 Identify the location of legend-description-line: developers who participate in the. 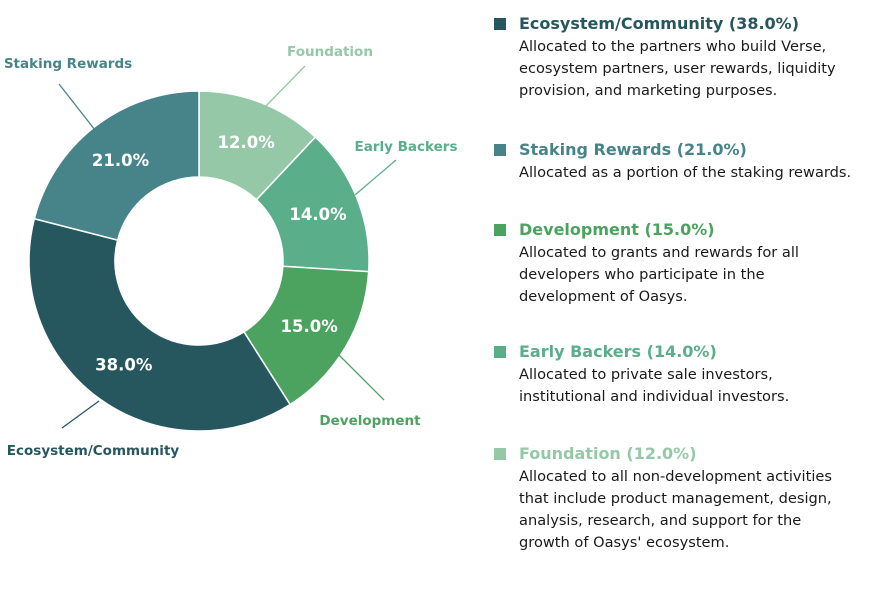
(642, 274).